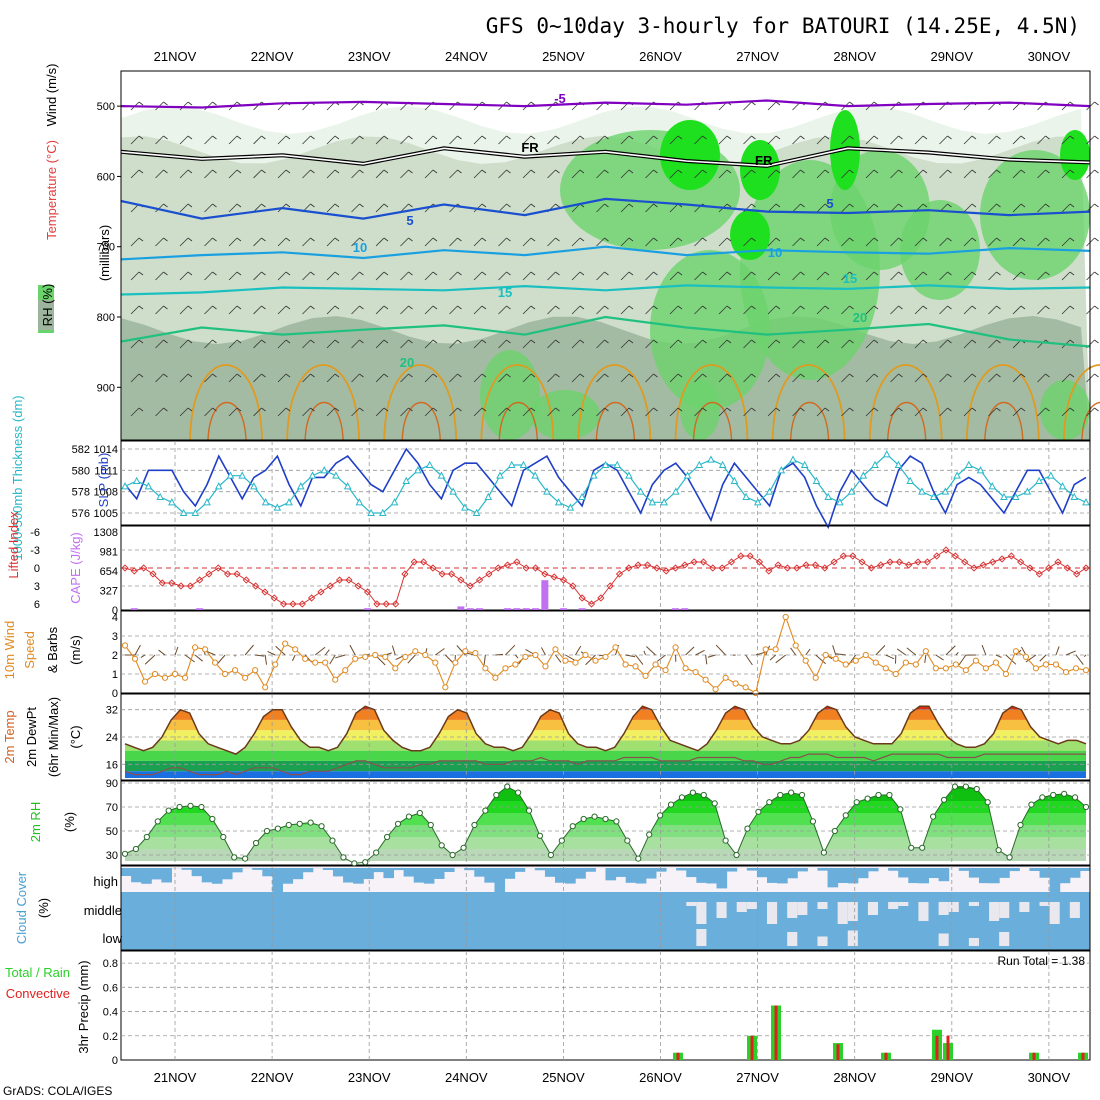 The width and height of the screenshot is (1100, 1100). Describe the element at coordinates (1034, 1056) in the screenshot. I see `precip-conv-bar` at that location.